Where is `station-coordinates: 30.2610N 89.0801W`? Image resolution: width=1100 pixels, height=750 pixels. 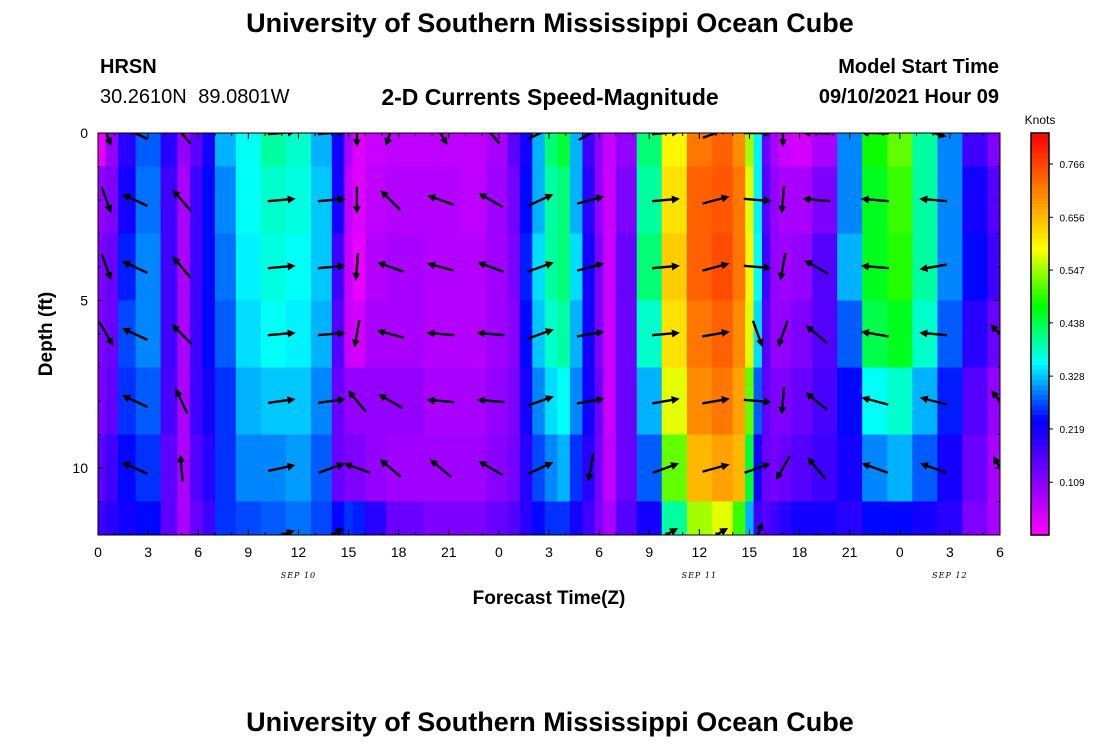 station-coordinates: 30.2610N 89.0801W is located at coordinates (195, 97).